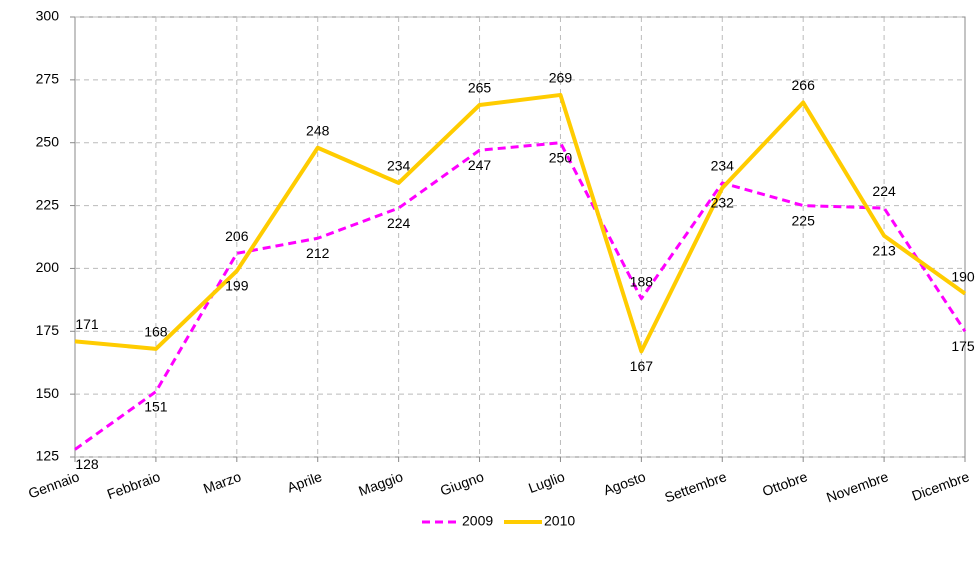 The width and height of the screenshot is (980, 561). Describe the element at coordinates (48, 79) in the screenshot. I see `y-tick-label: 275` at that location.